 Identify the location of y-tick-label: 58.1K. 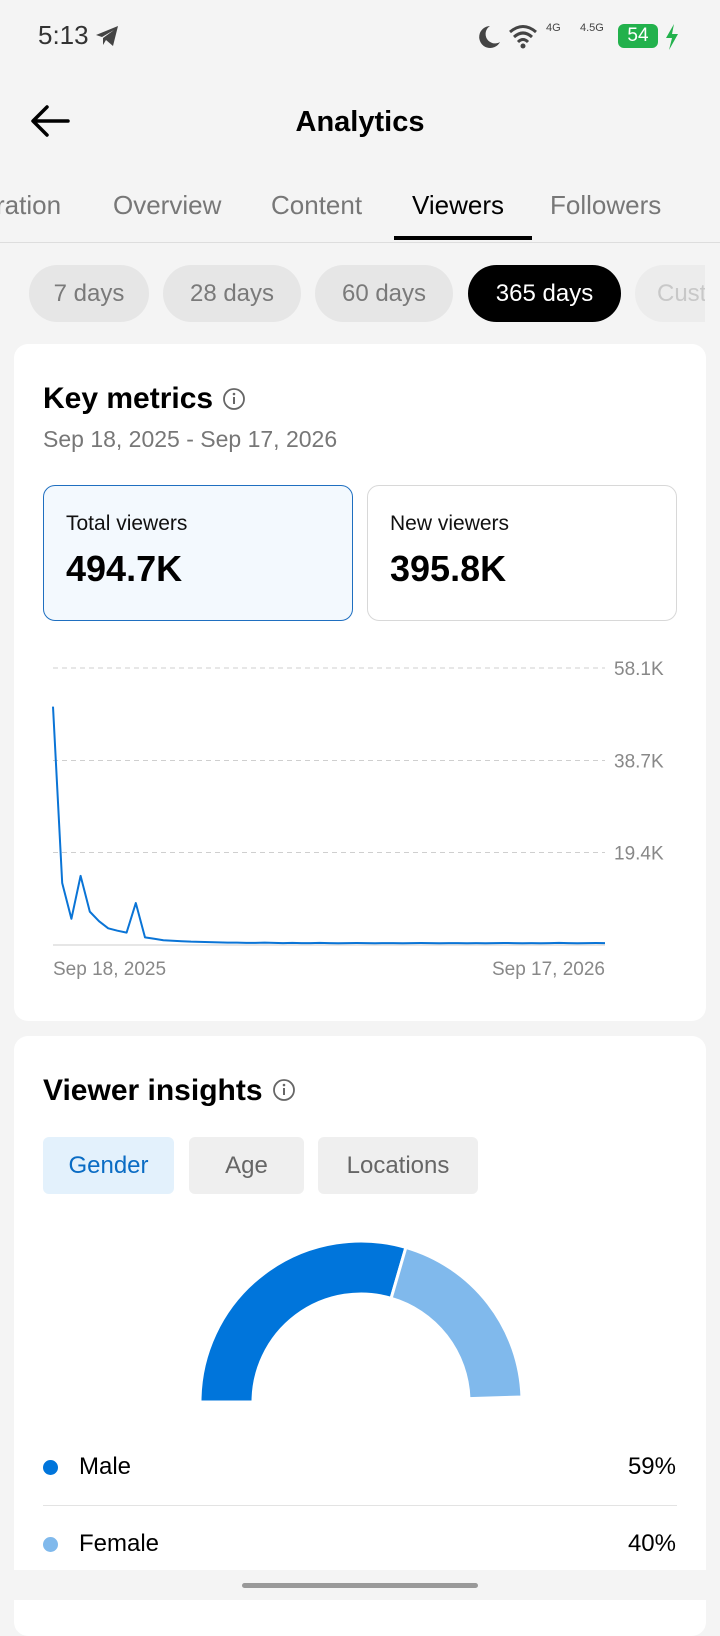
(639, 669).